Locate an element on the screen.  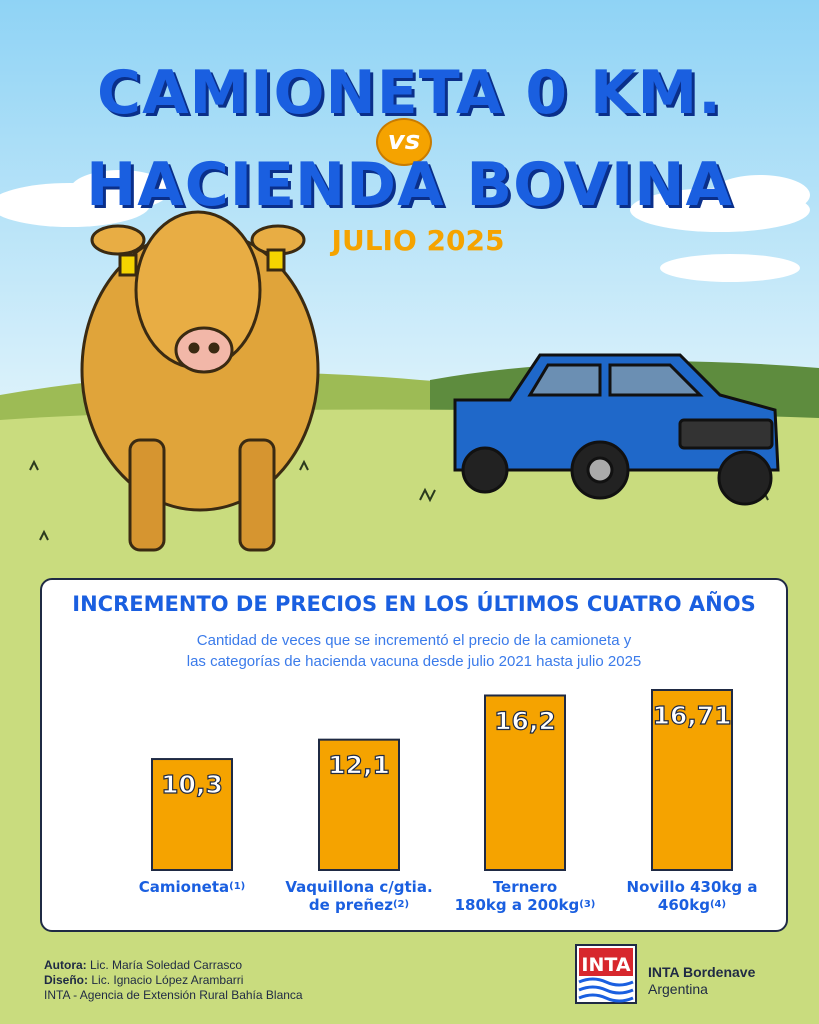
credit-design: Diseño: Lic. Ignacio López Arambarri is located at coordinates (173, 980).